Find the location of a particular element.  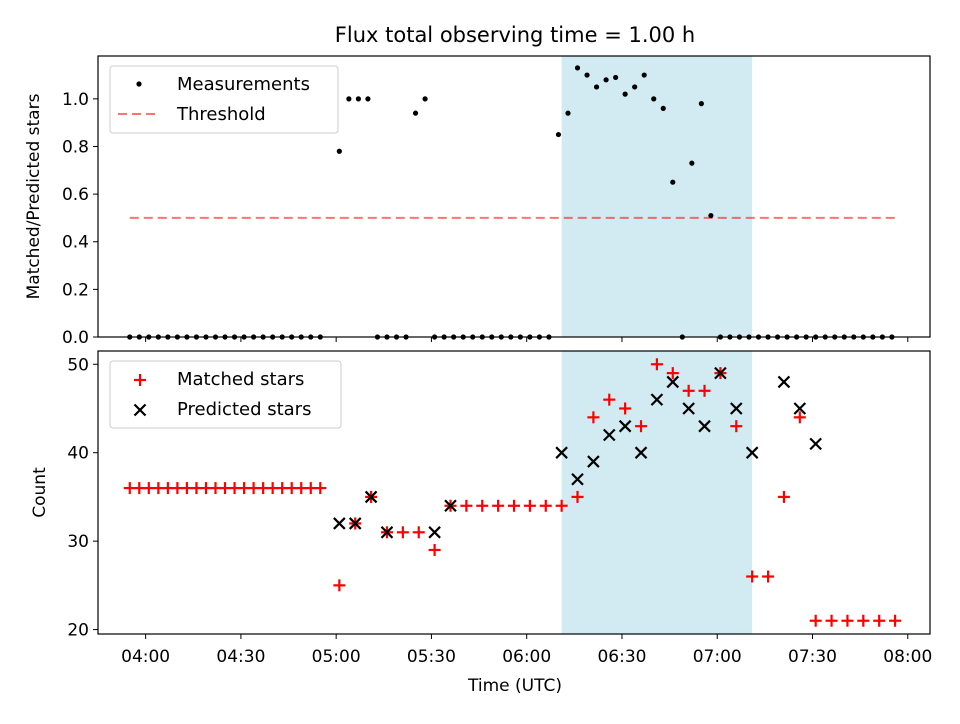

legend-matched-plus is located at coordinates (140, 380).